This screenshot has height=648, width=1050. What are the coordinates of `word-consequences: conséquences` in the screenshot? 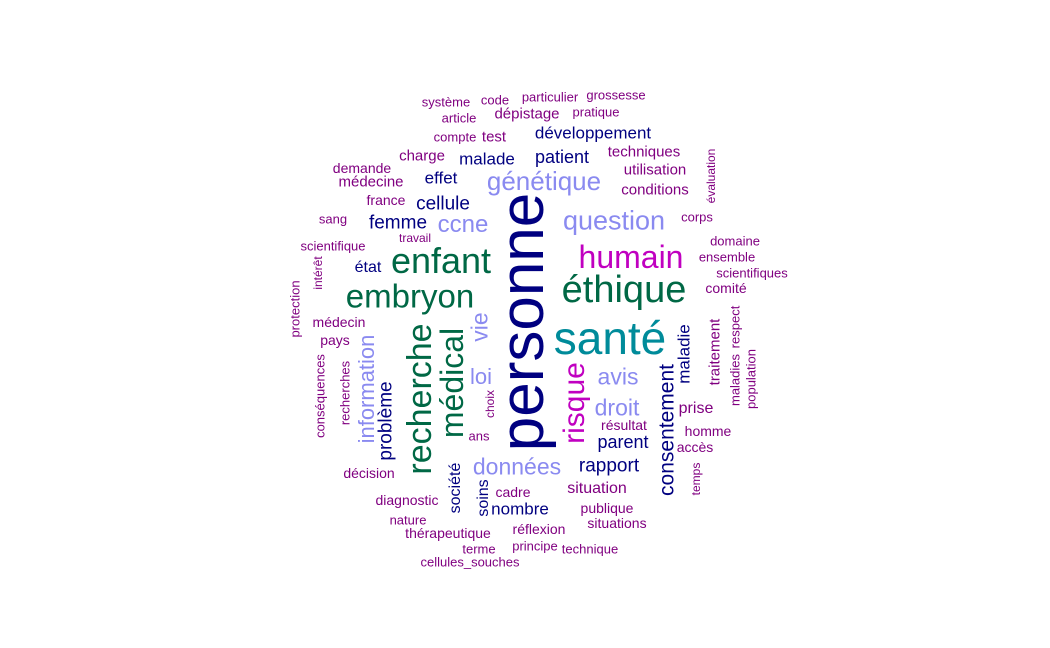 It's located at (320, 396).